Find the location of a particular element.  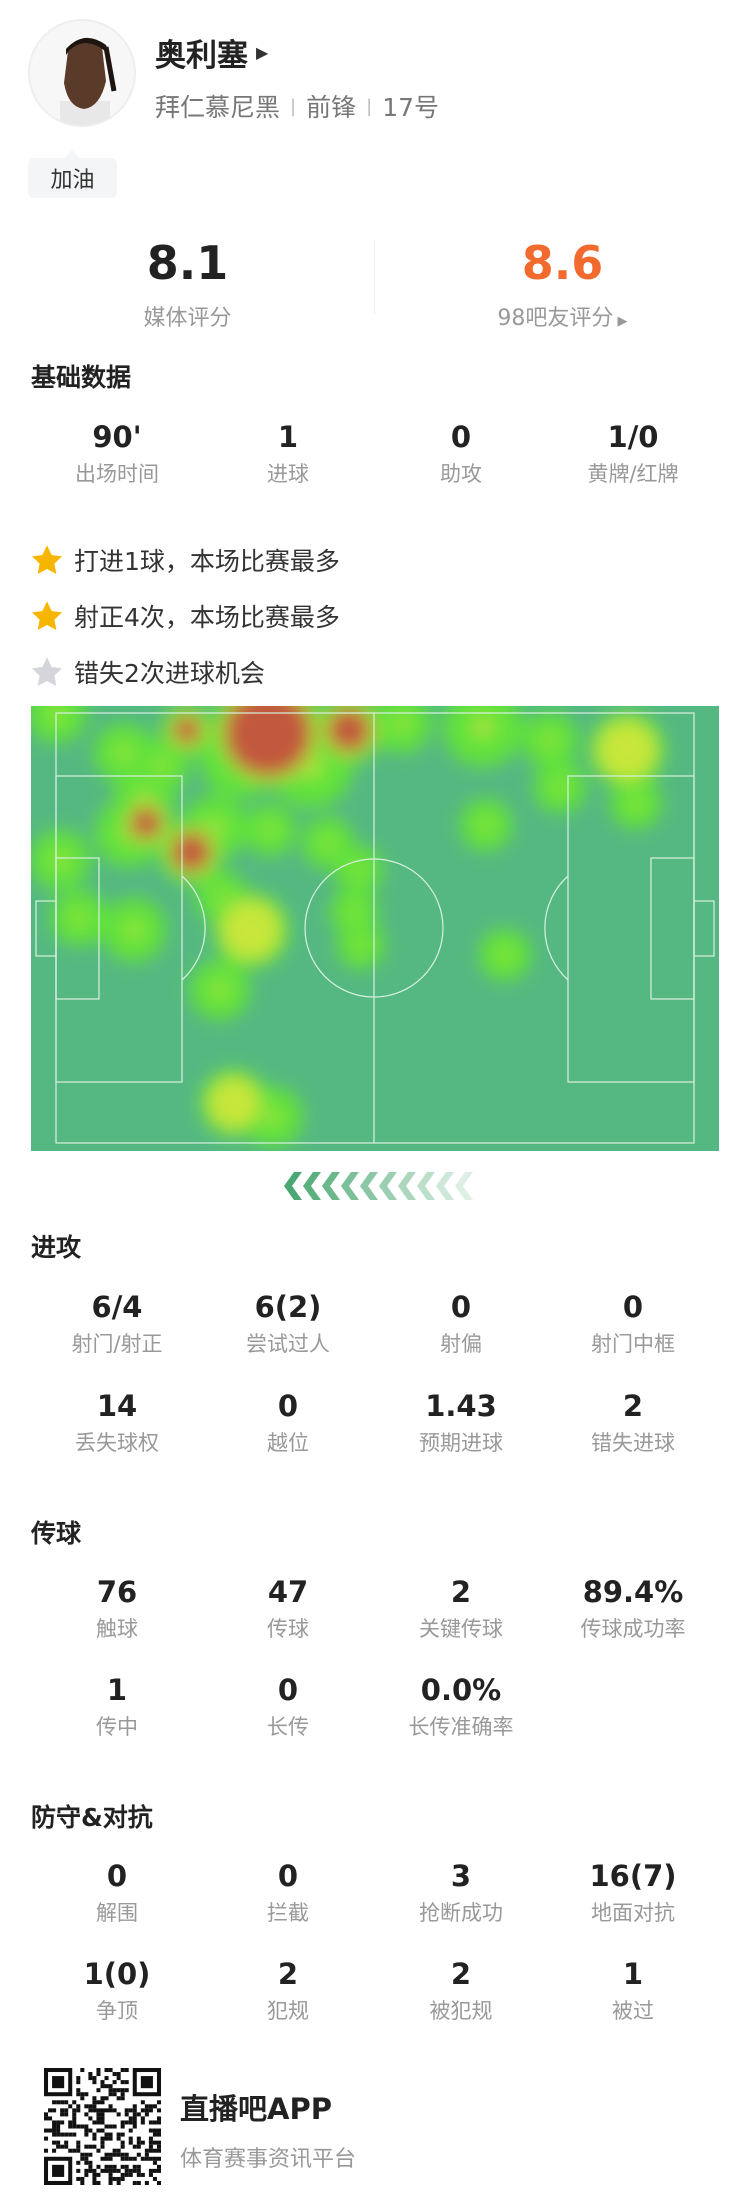

media-rating-value: 8.1 is located at coordinates (187, 263).